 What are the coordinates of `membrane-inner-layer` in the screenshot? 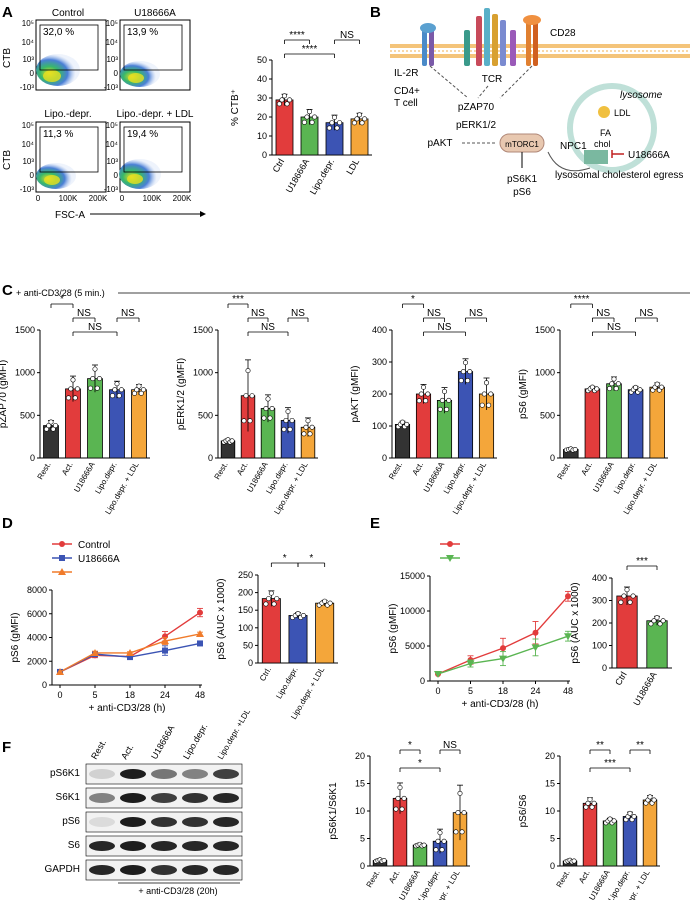 It's located at (540, 56).